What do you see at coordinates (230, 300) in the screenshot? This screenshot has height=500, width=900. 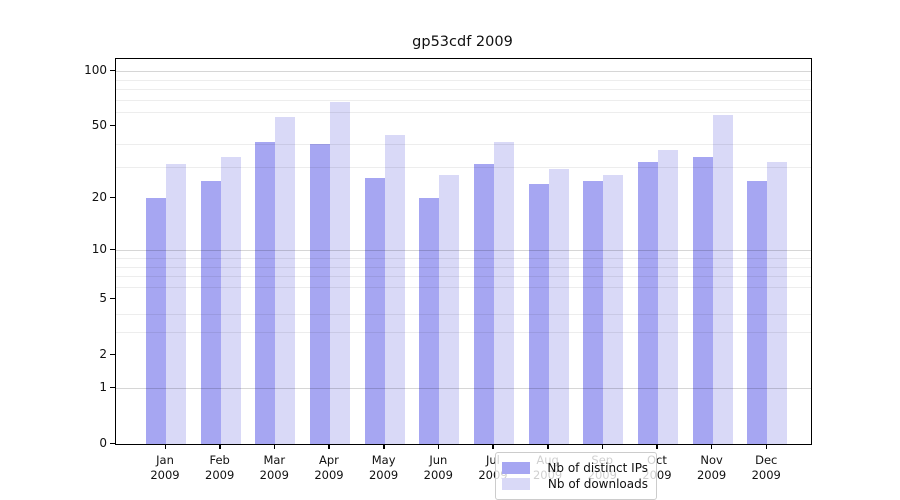 I see `bar-feb-downloads` at bounding box center [230, 300].